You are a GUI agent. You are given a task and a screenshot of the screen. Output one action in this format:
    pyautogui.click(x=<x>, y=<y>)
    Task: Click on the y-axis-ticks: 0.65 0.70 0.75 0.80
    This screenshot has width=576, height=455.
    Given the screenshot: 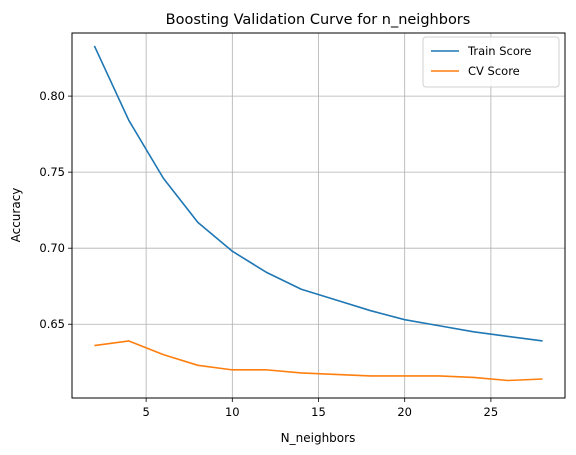 What is the action you would take?
    pyautogui.click(x=55, y=210)
    